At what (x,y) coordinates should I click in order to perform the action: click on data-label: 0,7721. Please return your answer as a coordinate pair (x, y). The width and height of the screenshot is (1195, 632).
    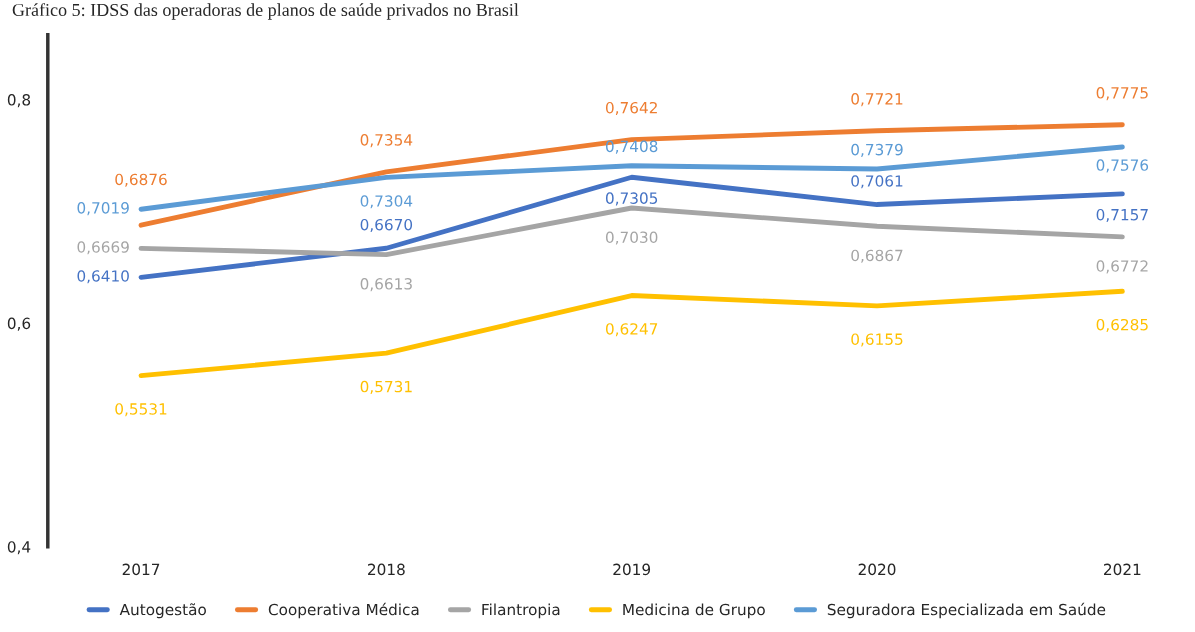
    Looking at the image, I should click on (877, 100).